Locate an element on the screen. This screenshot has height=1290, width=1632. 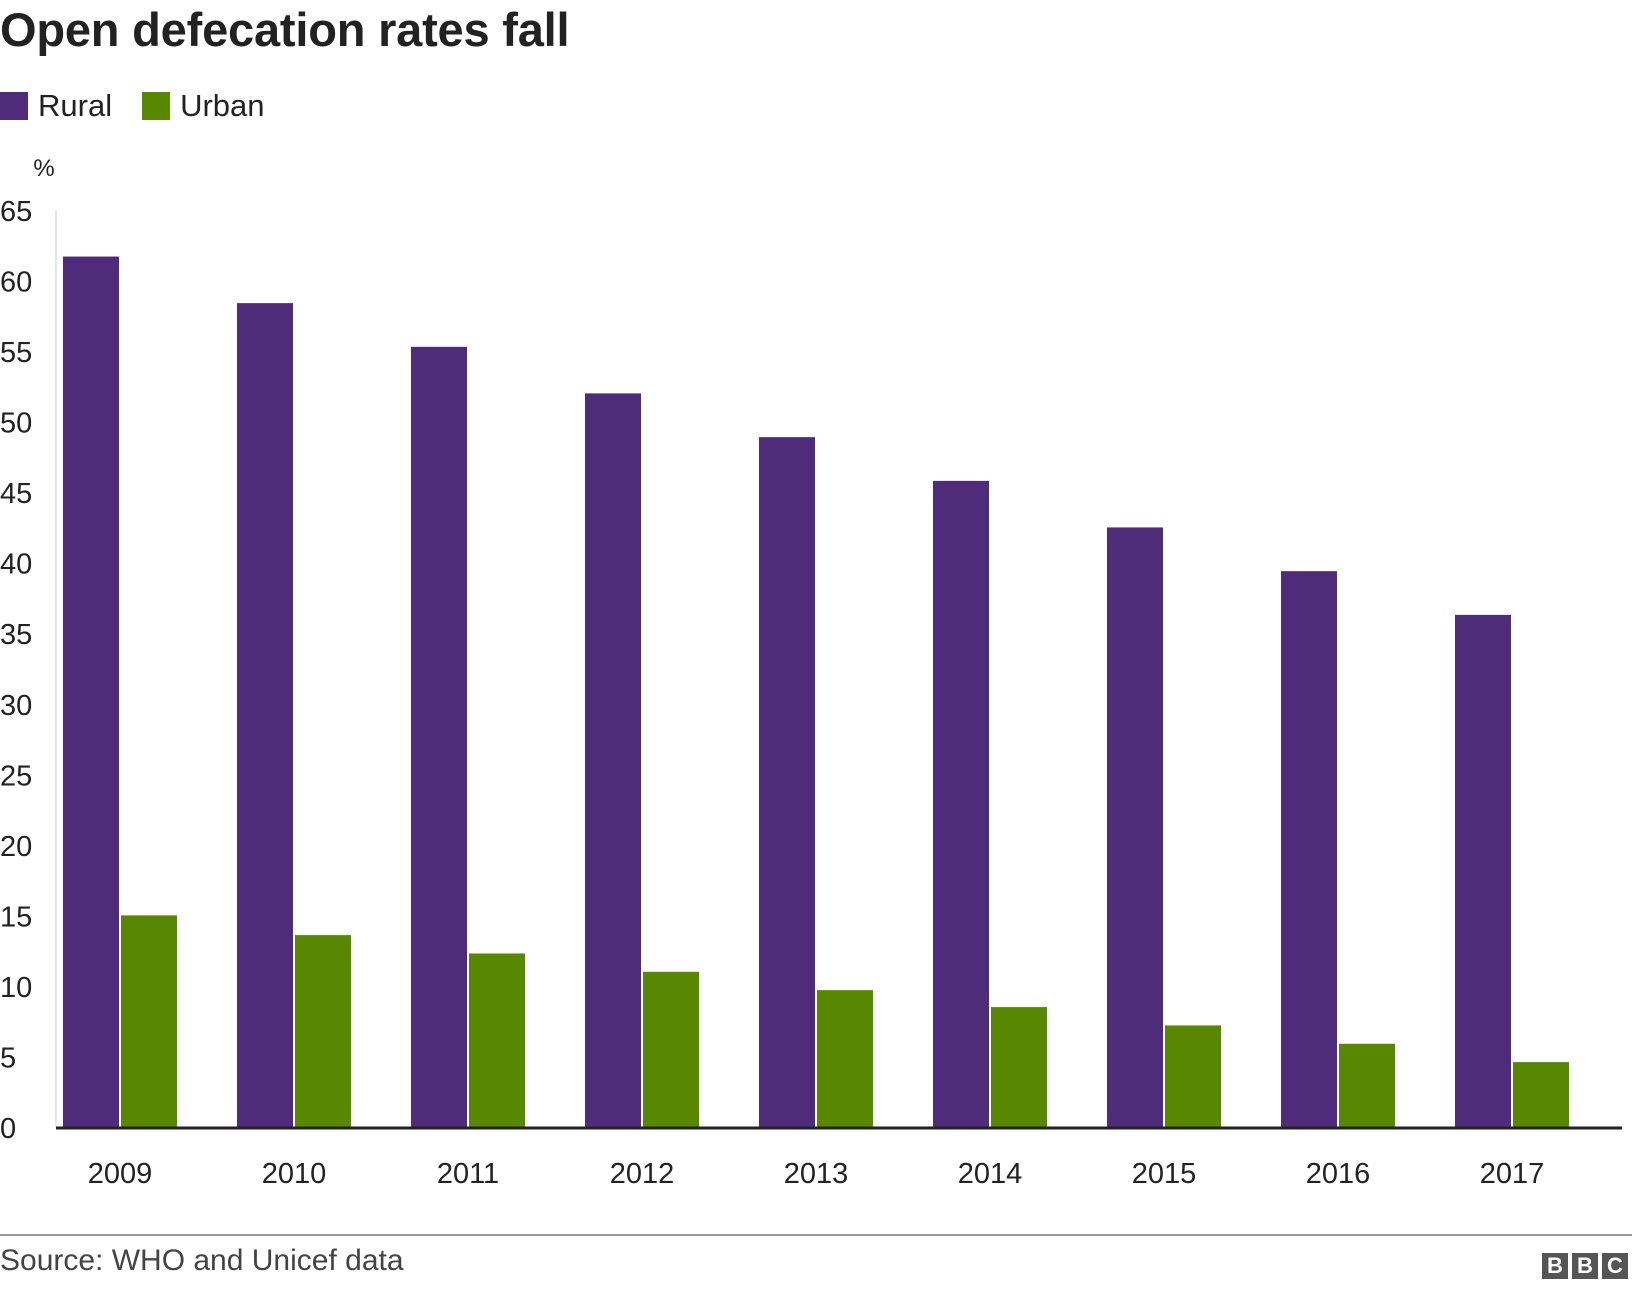
bar-rural-2015 is located at coordinates (1135, 827).